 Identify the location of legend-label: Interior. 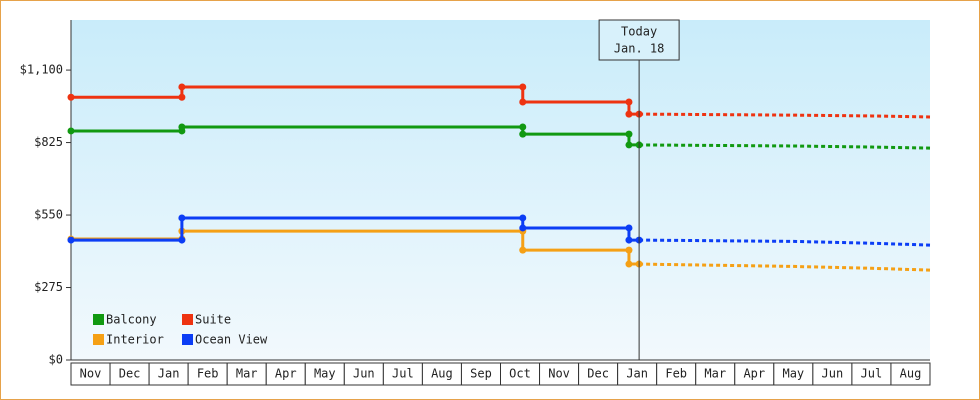
(135, 340).